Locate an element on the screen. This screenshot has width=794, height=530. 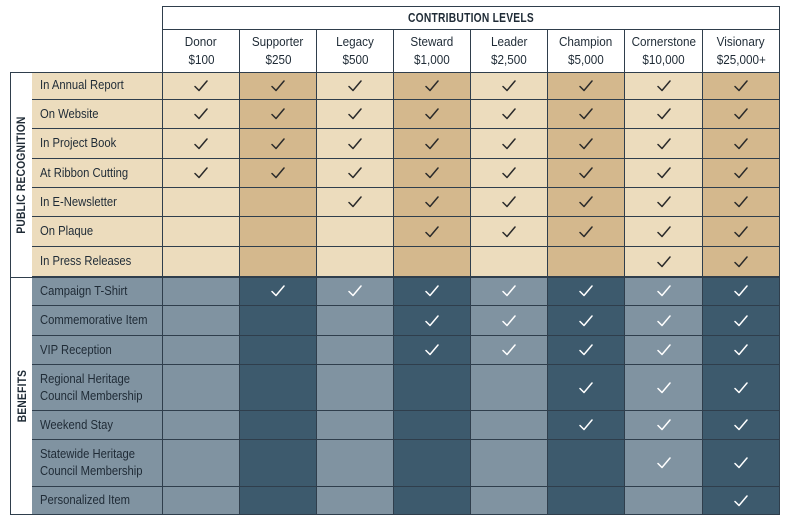
level-header-donor: Donor $100 is located at coordinates (201, 51).